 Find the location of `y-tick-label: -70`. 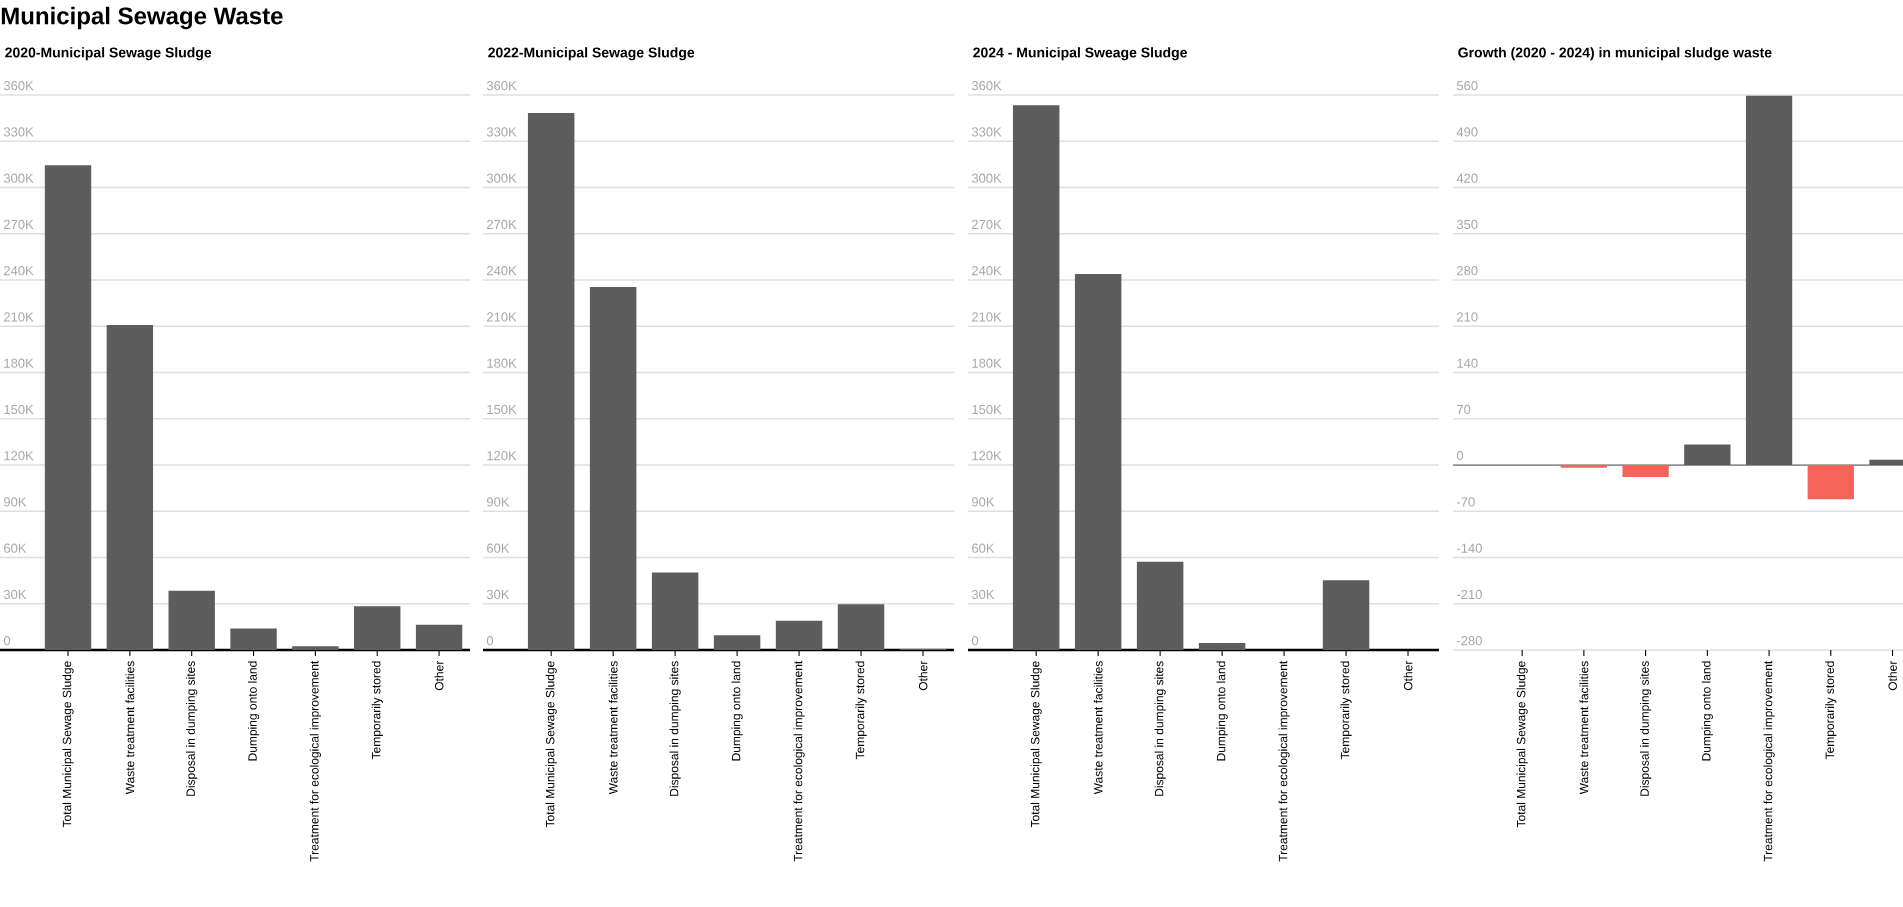

y-tick-label: -70 is located at coordinates (1465, 502).